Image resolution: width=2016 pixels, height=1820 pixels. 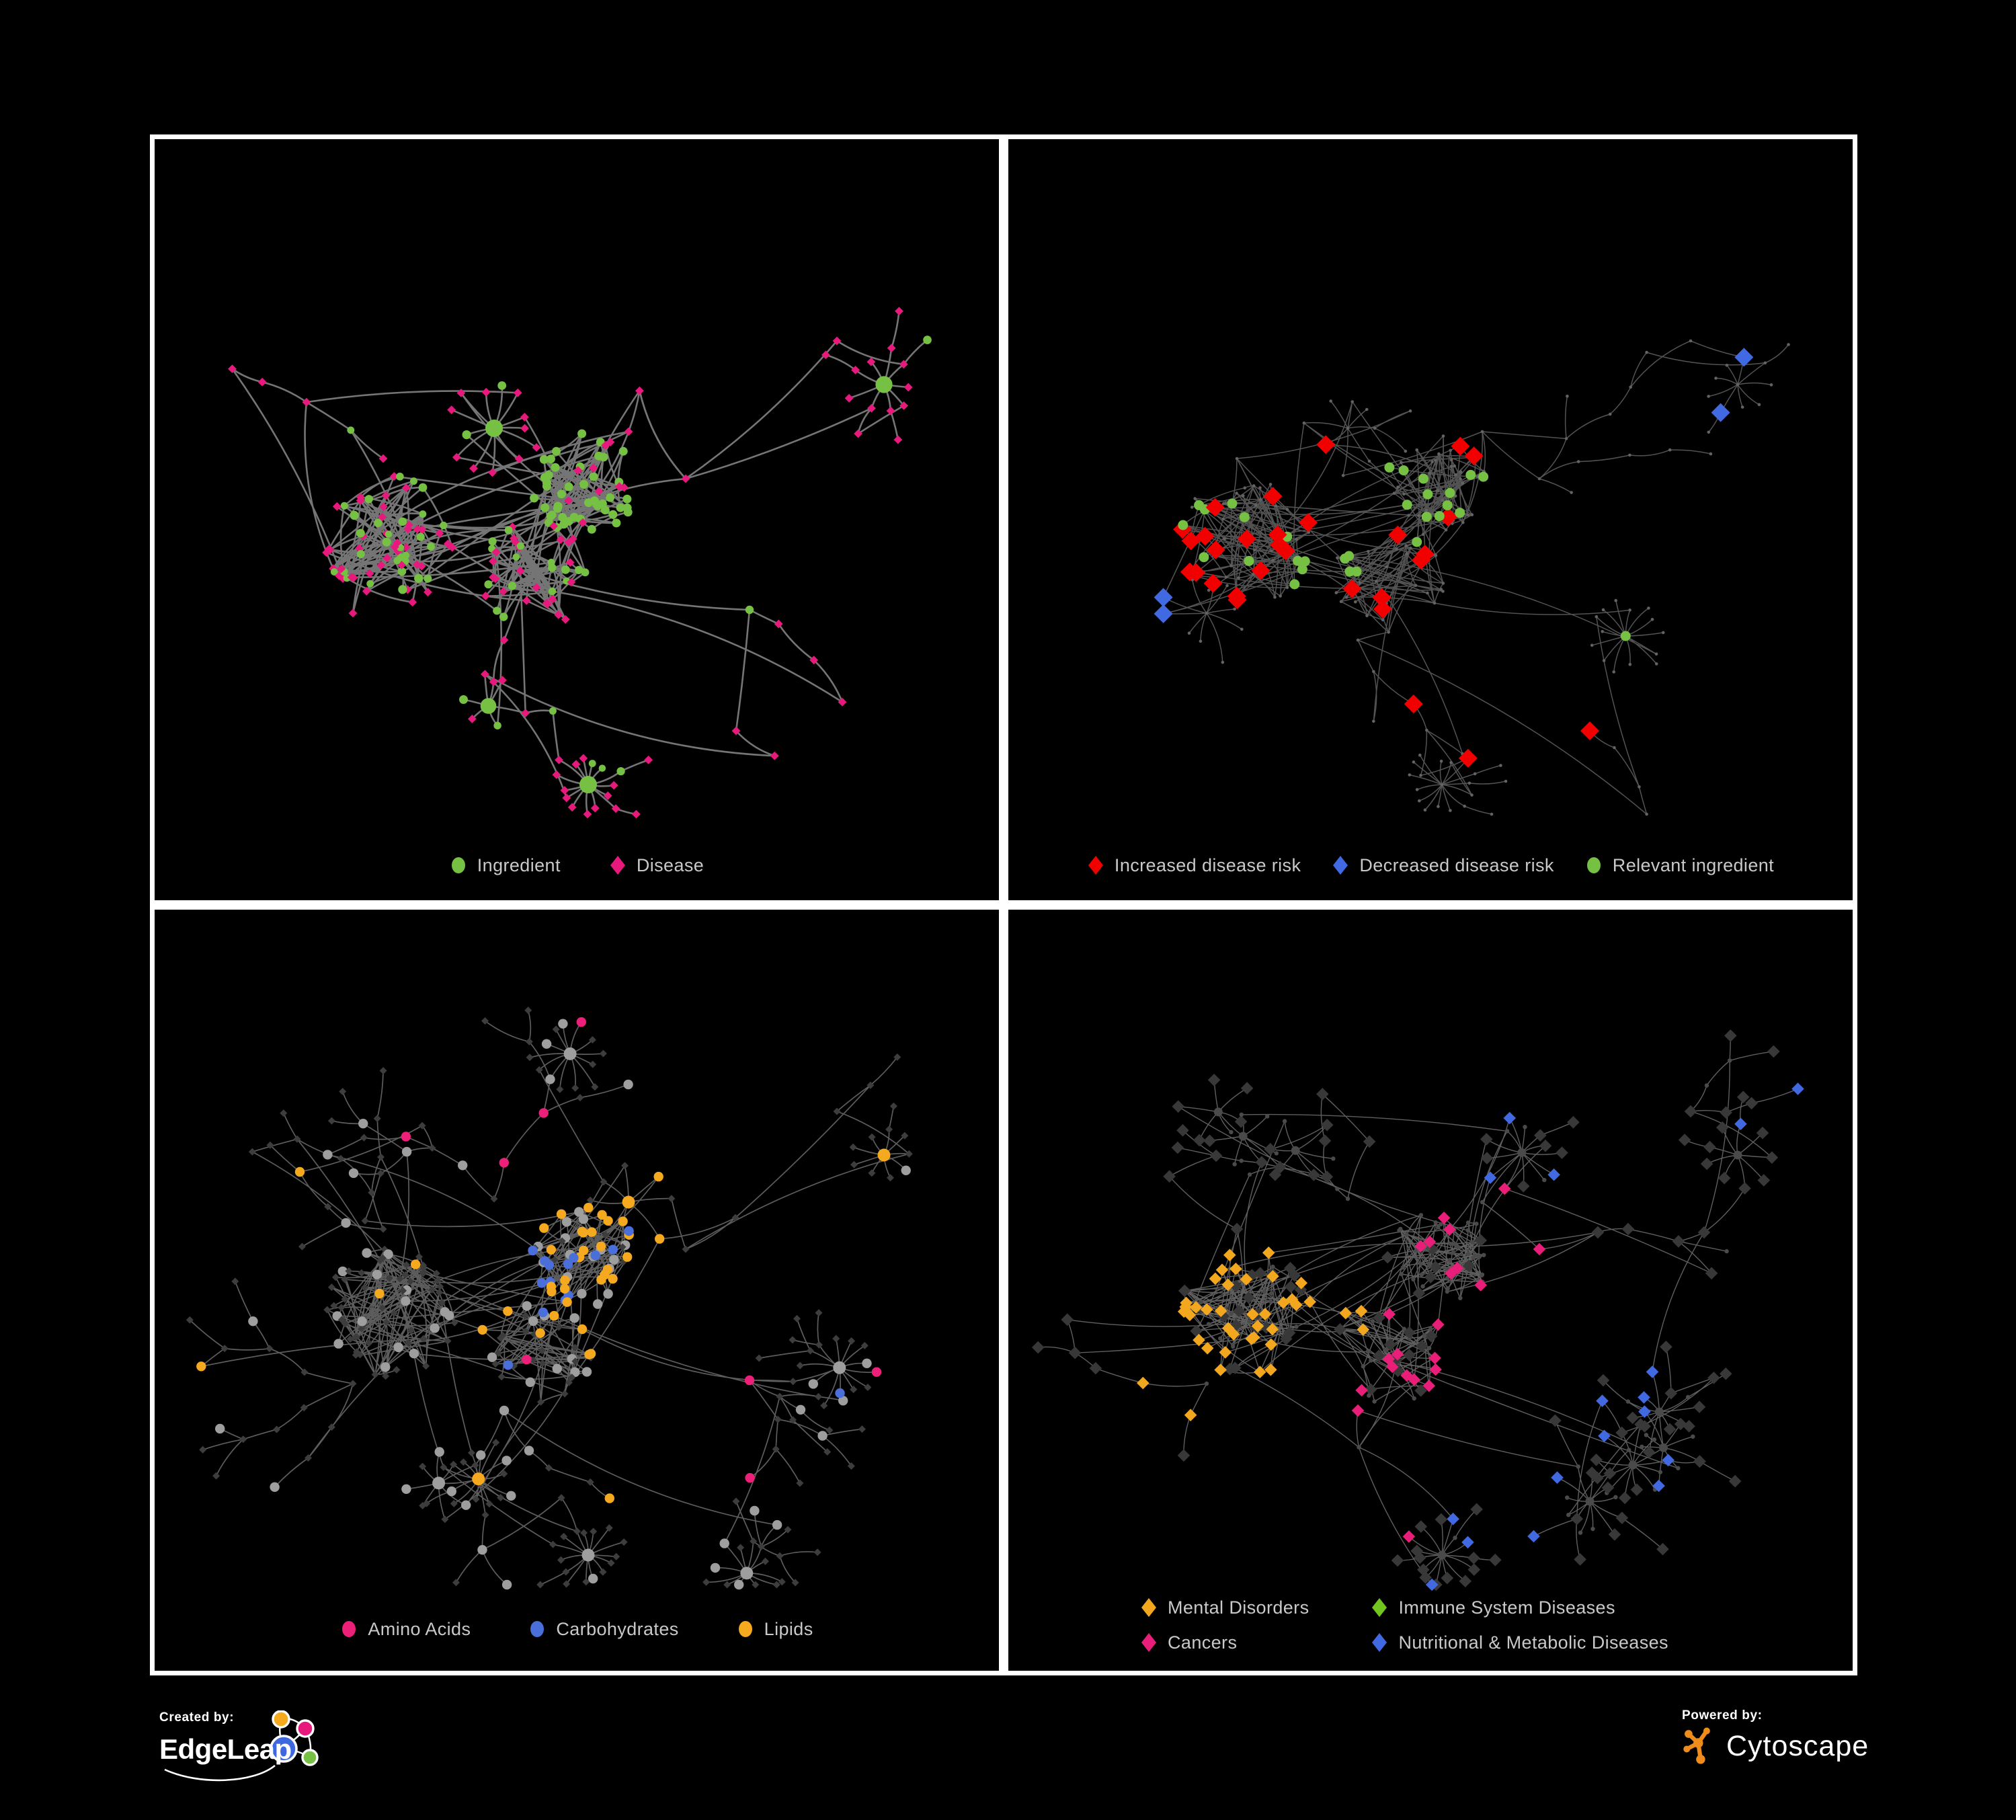 I want to click on edgeleap-logo-icon, so click(x=241, y=1746).